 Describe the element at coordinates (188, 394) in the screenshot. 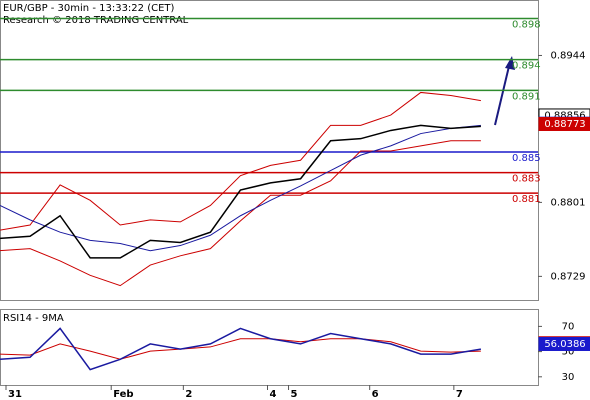

I see `x-tick-label: 2` at that location.